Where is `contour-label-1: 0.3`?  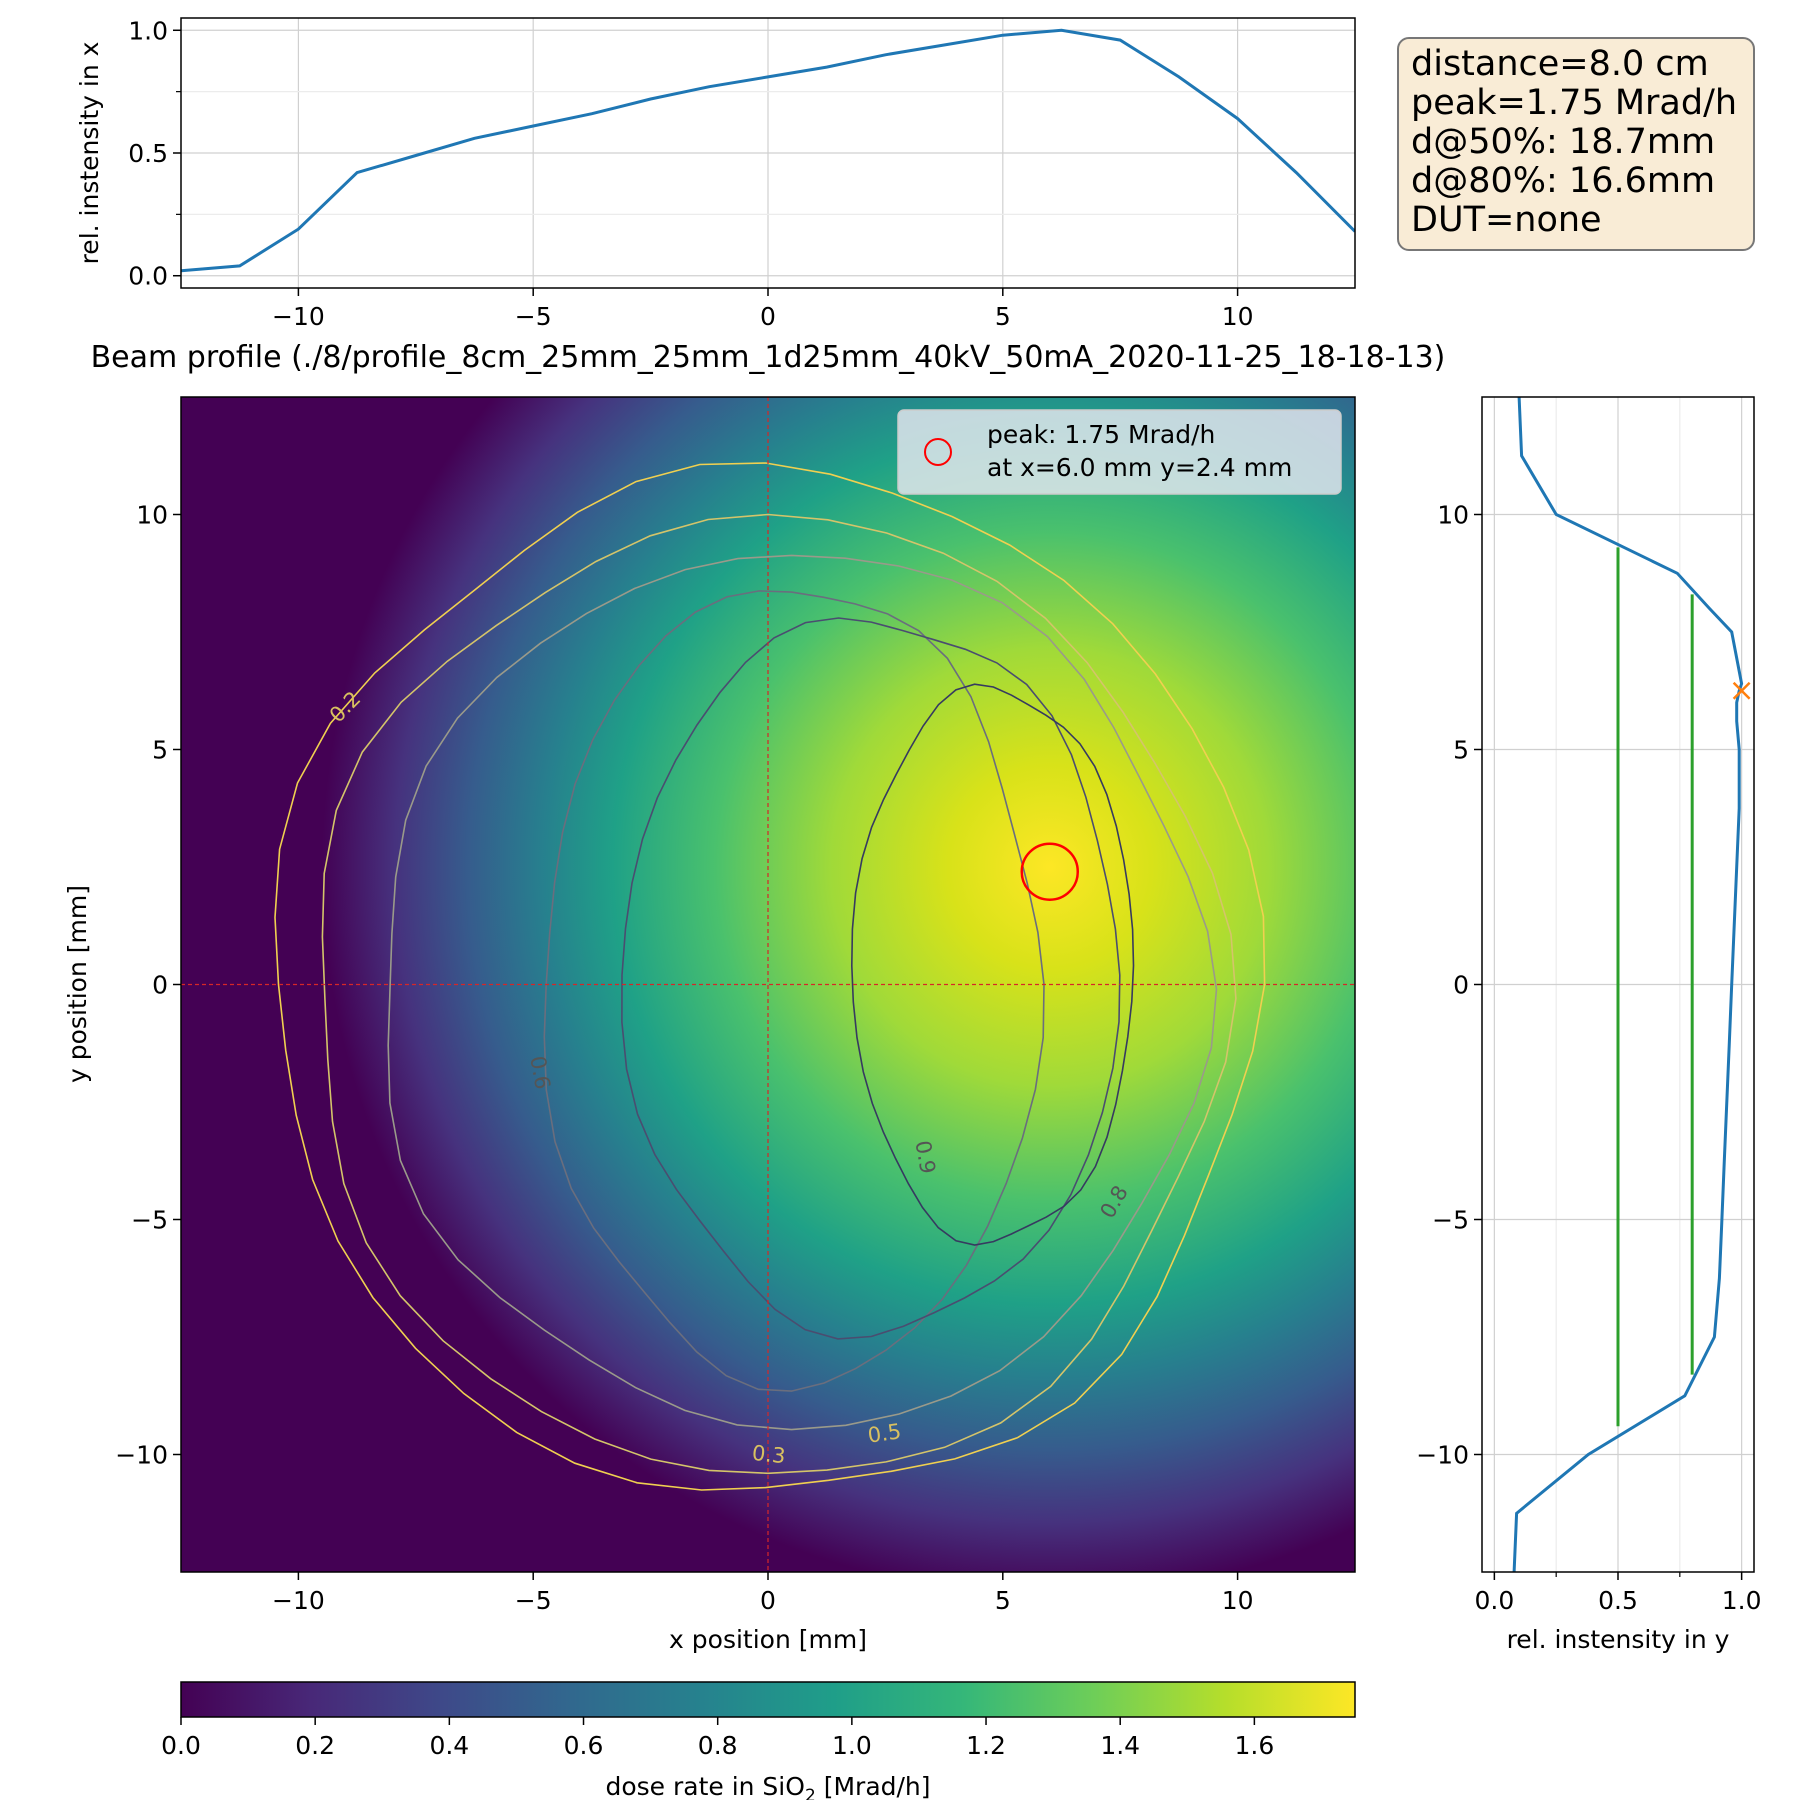
contour-label-1: 0.3 is located at coordinates (769, 1454).